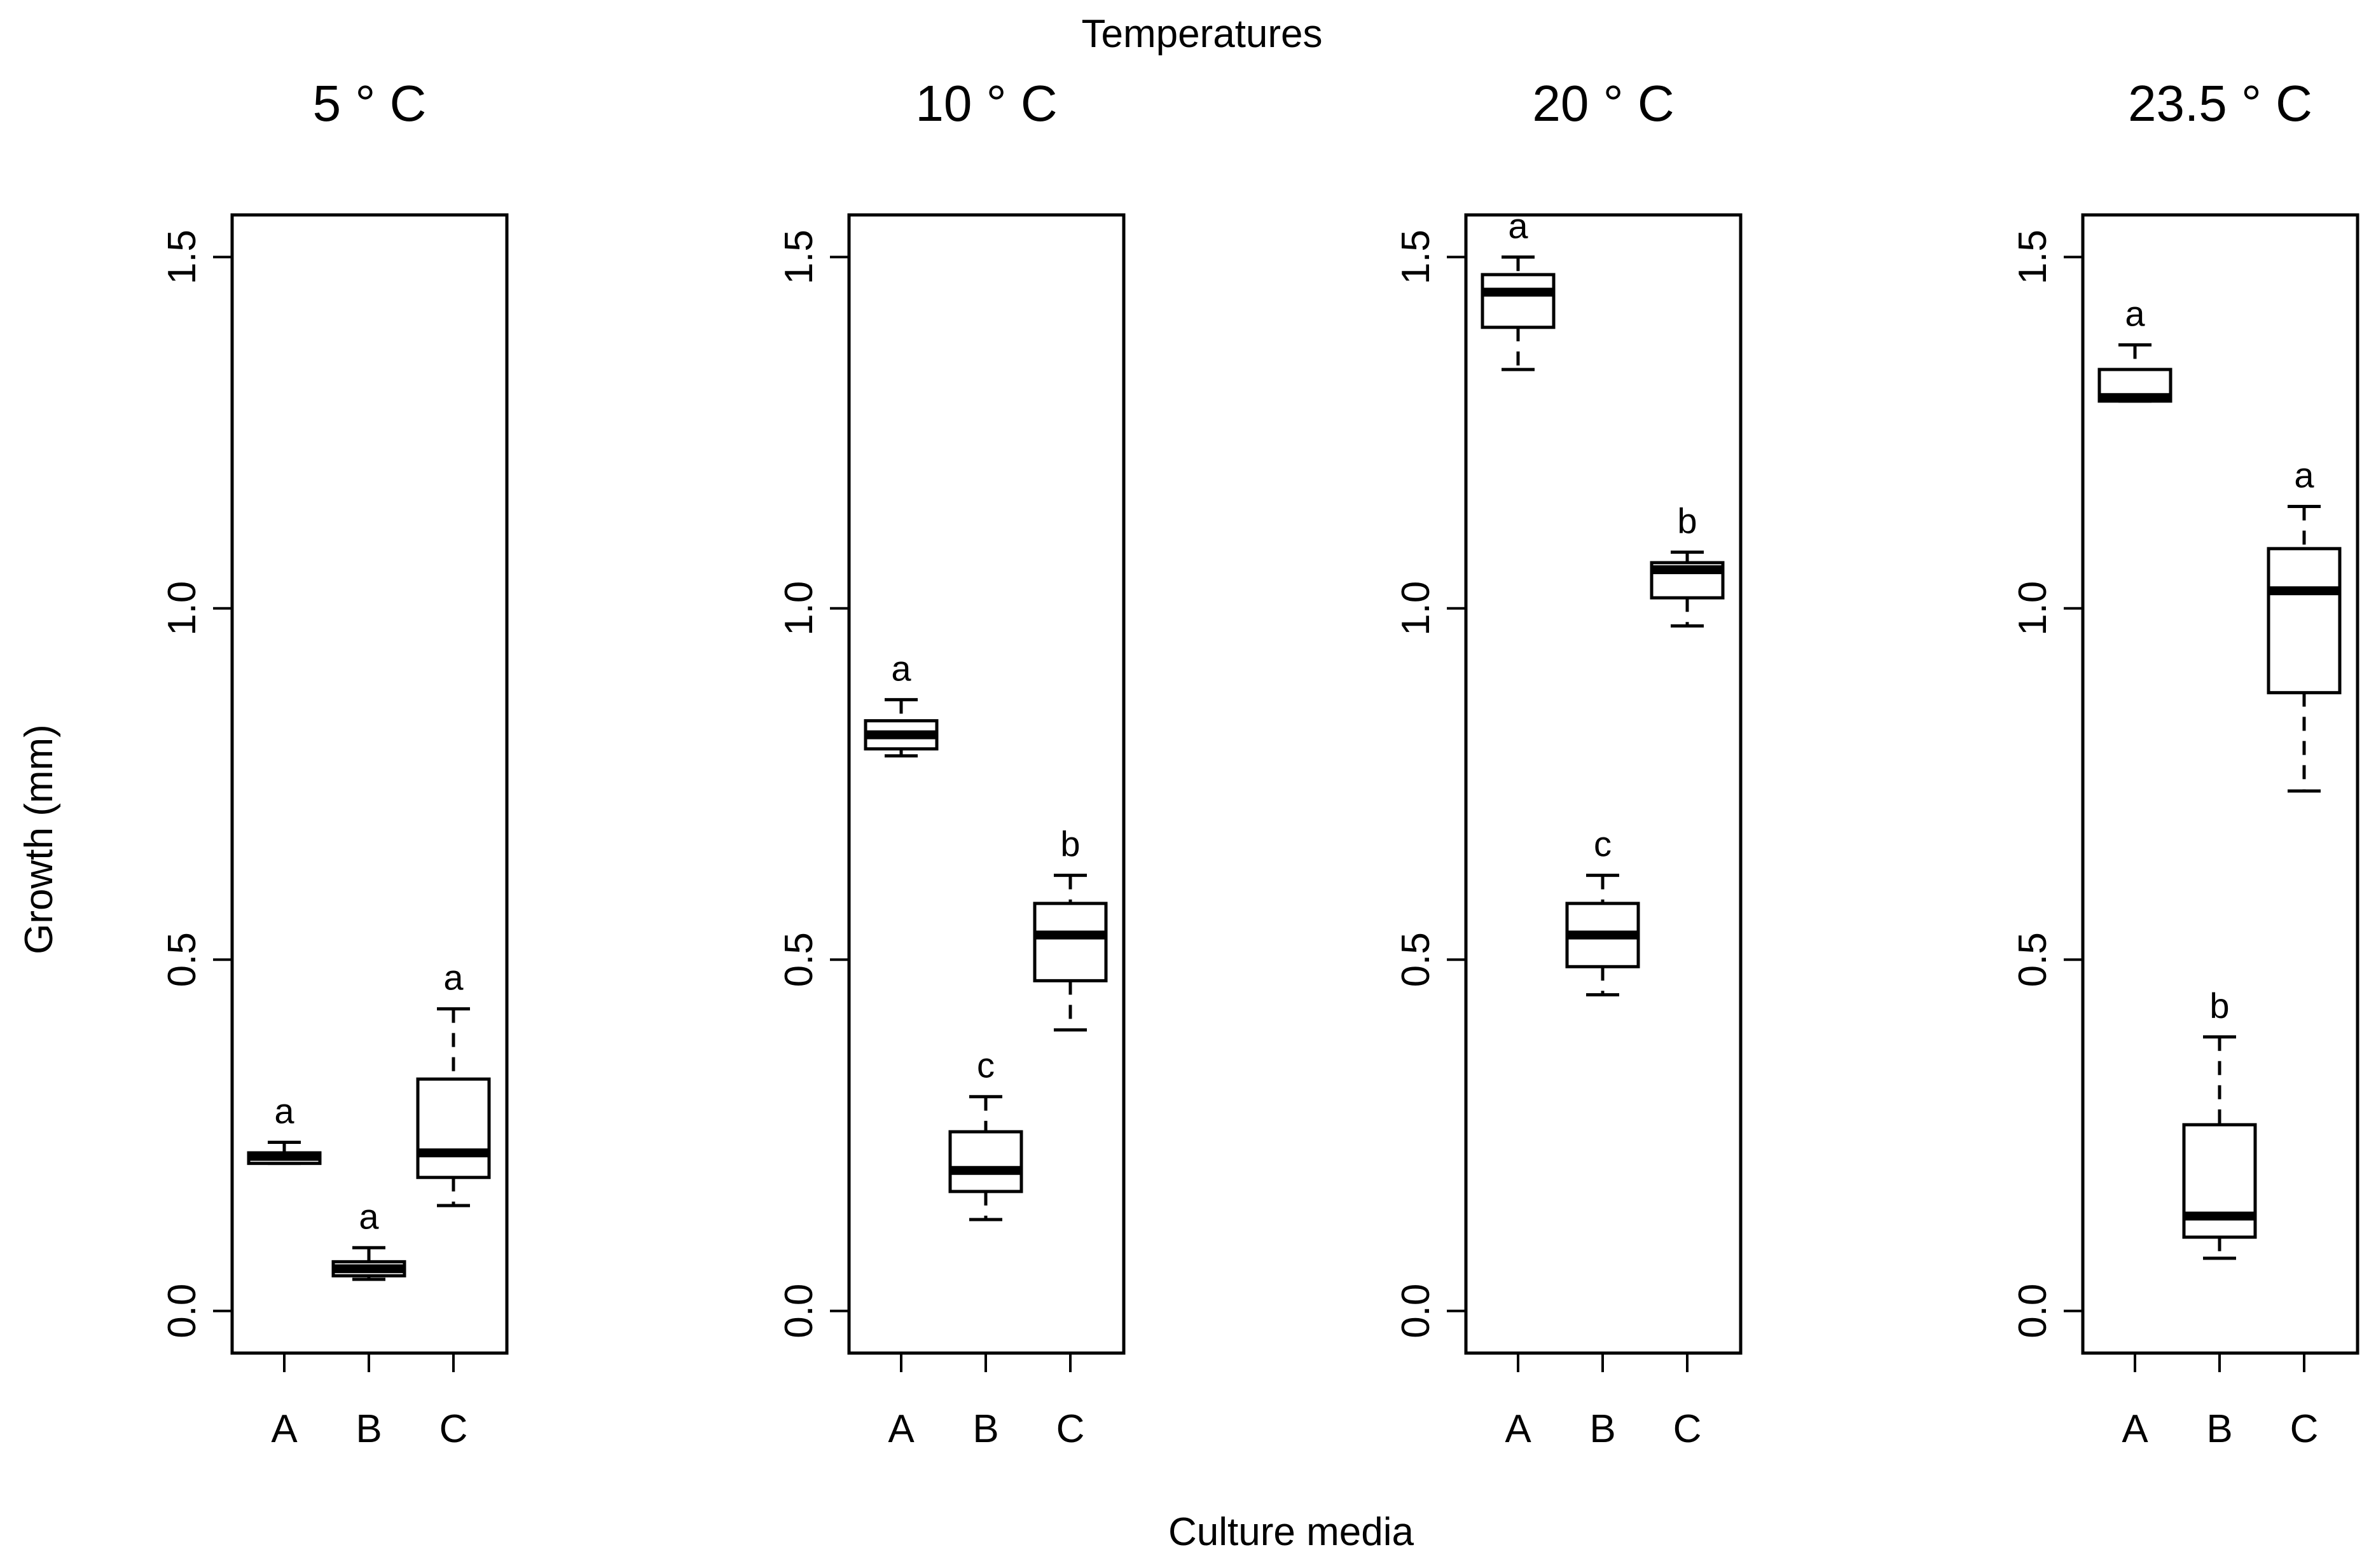  I want to click on panel: 10 ° C 0.0 0.5 1.0 1.5 A B Ca c b, so click(952, 763).